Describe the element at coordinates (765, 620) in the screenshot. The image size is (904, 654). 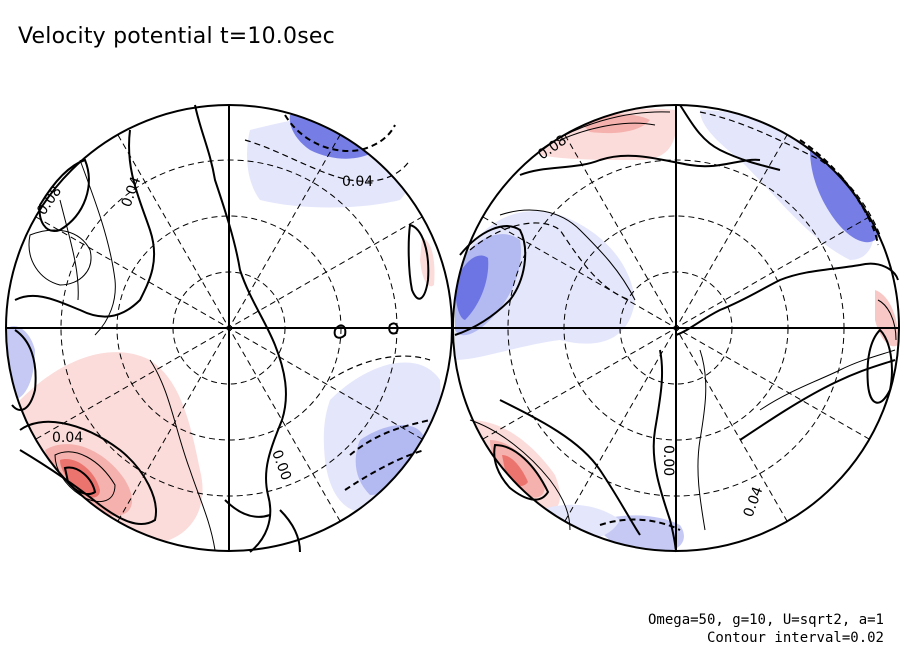
I see `parameters-note: Omega=50, g=10, U=sqrt2, a=1` at that location.